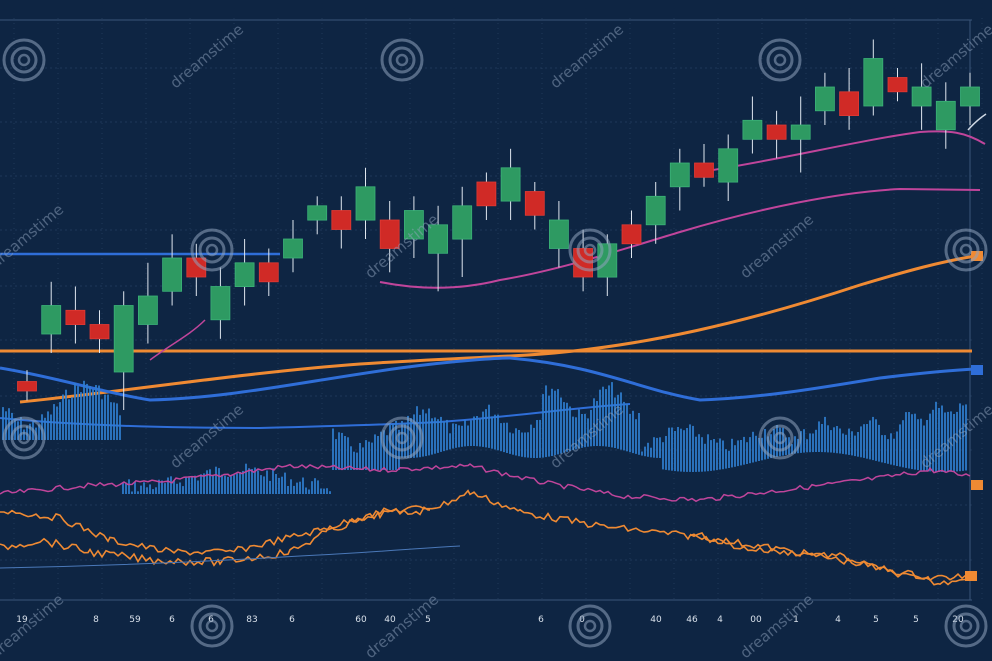 Image resolution: width=992 pixels, height=661 pixels. What do you see at coordinates (582, 620) in the screenshot?
I see `x-tick-label: 0` at bounding box center [582, 620].